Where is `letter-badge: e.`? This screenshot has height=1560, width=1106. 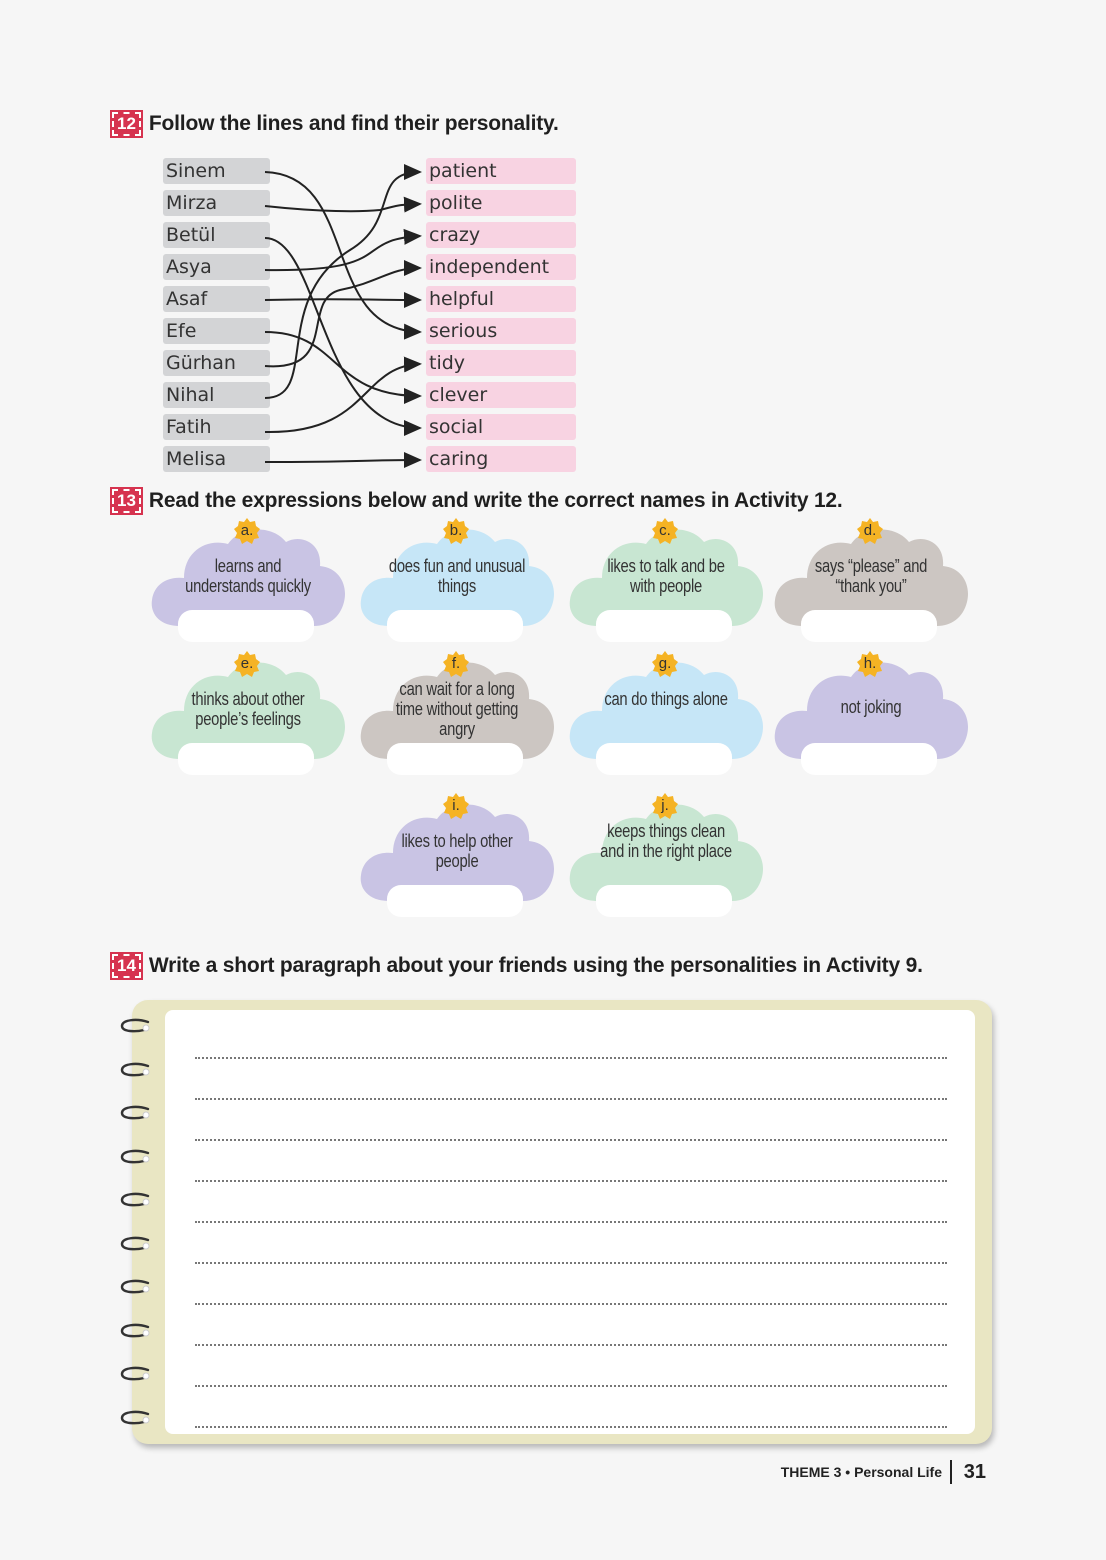
letter-badge: e. is located at coordinates (247, 664).